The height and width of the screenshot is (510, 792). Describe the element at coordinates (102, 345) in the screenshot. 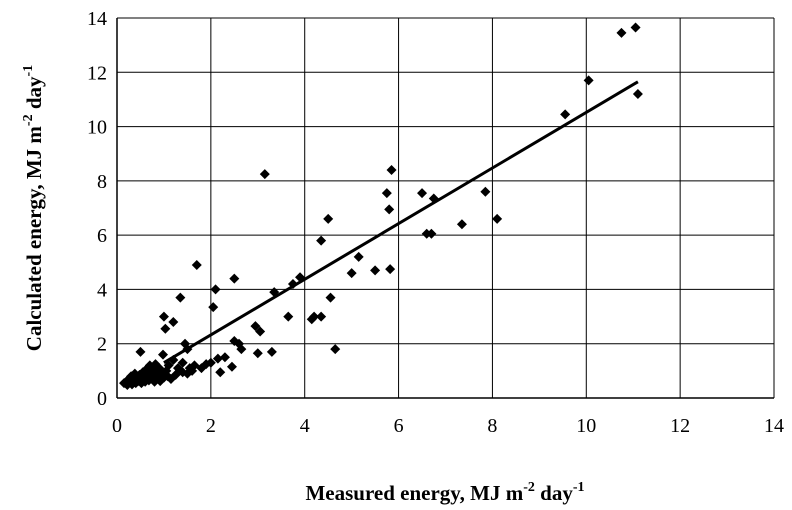

I see `y-tick-label: 2` at that location.